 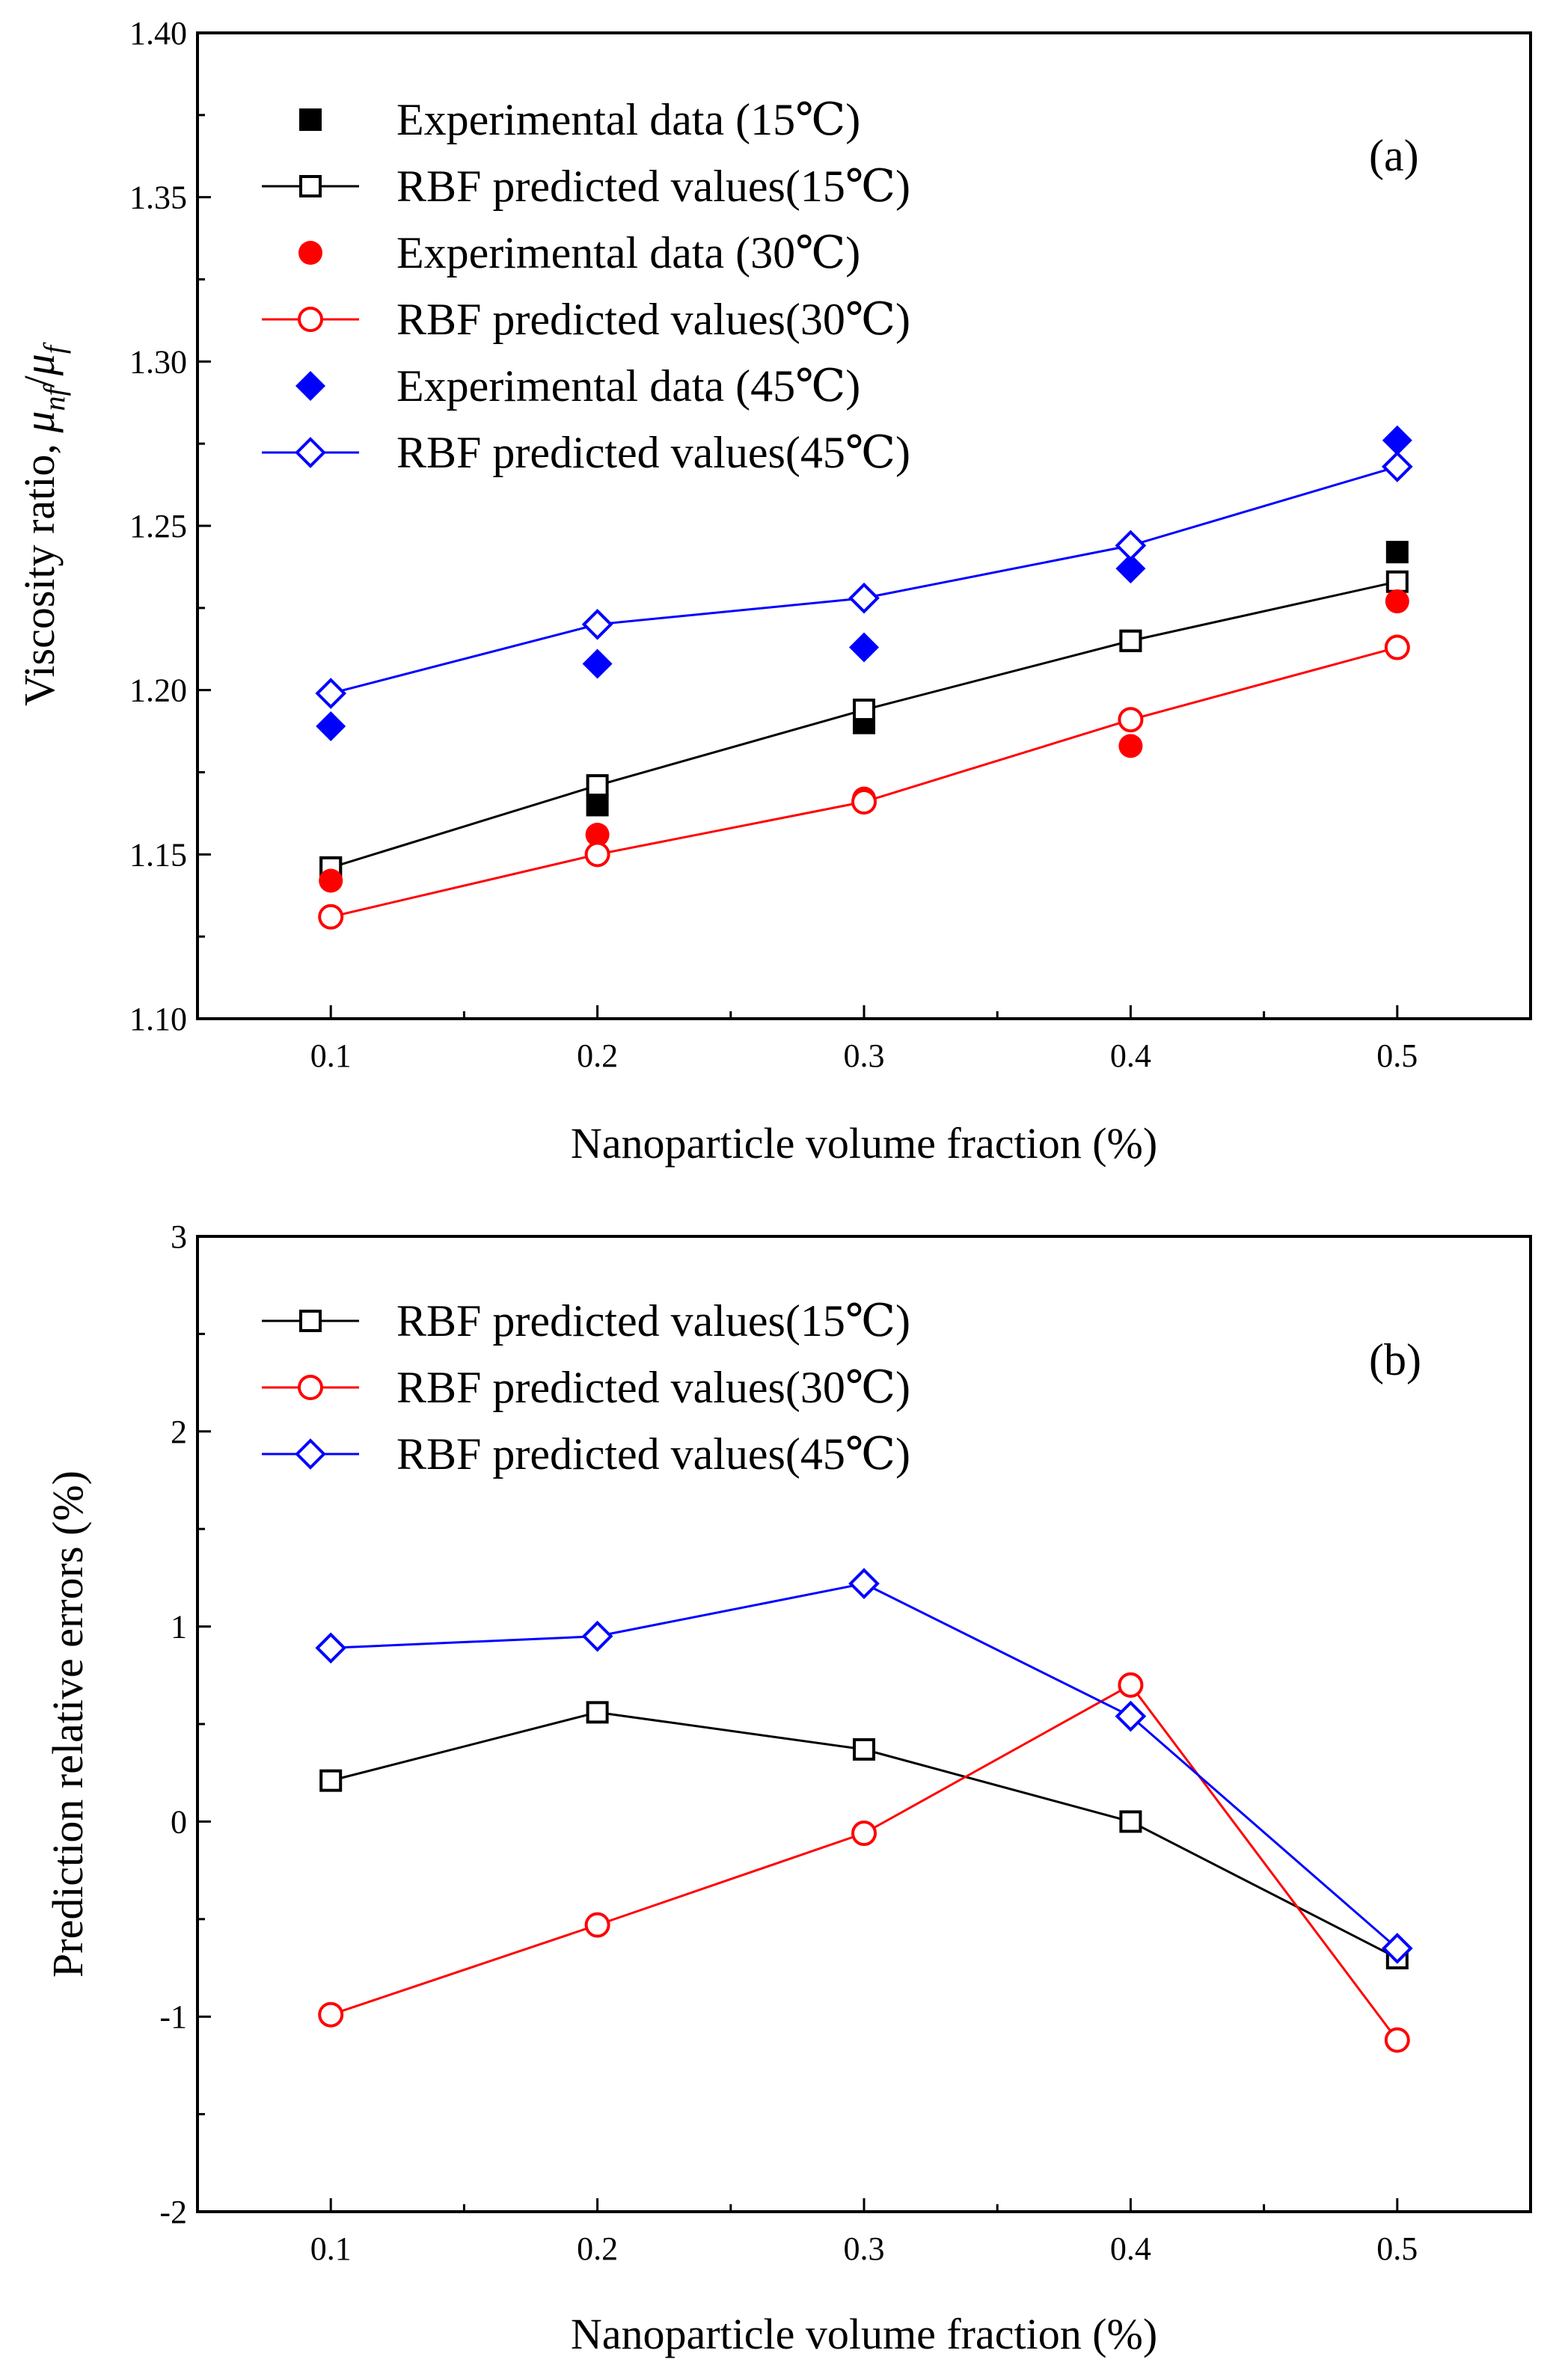 What do you see at coordinates (864, 2232) in the screenshot?
I see `panel-b-x-axis: 0.1 0.2 0.3 0.4 0.5` at bounding box center [864, 2232].